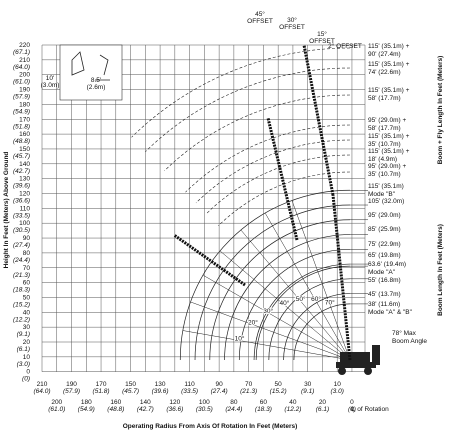 Image resolution: width=454 pixels, height=433 pixels. What do you see at coordinates (263, 409) in the screenshot?
I see `x-tick-label-metric: (18.3)` at bounding box center [263, 409].